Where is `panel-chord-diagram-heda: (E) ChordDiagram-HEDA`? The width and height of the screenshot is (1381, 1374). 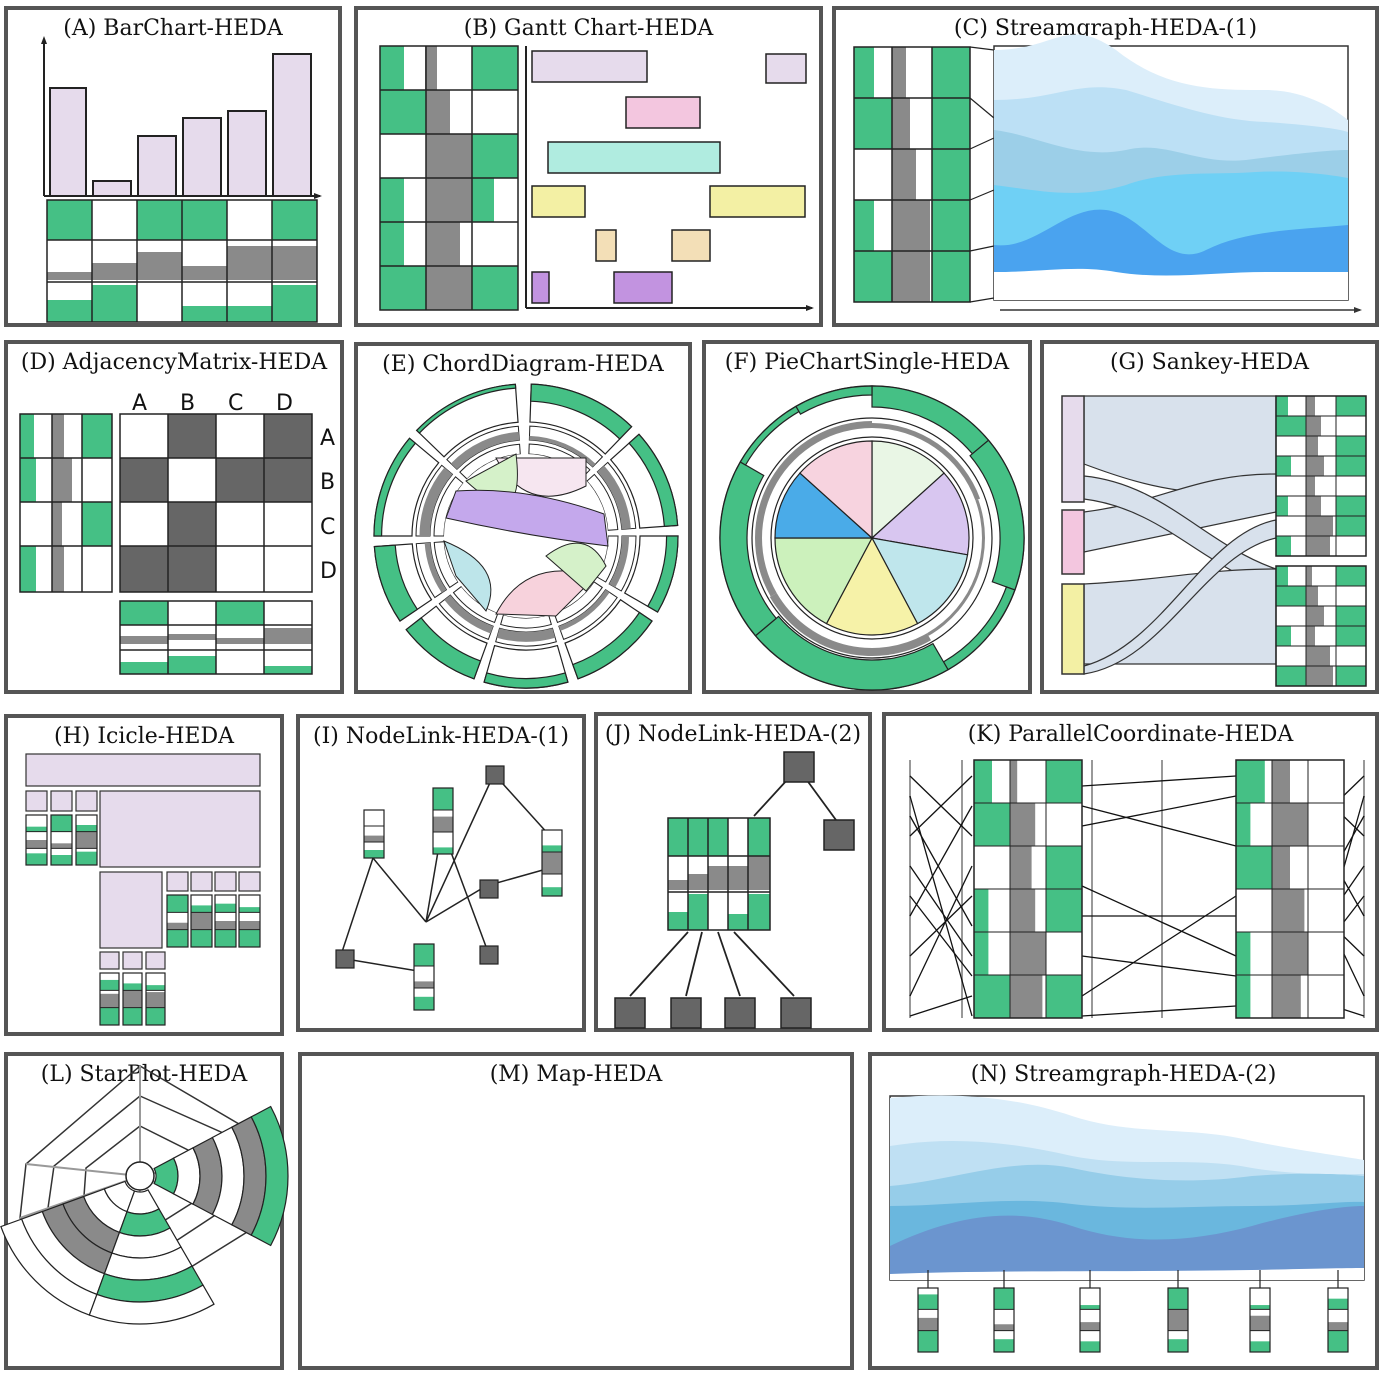
panel-chord-diagram-heda: (E) ChordDiagram-HEDA is located at coordinates (523, 518).